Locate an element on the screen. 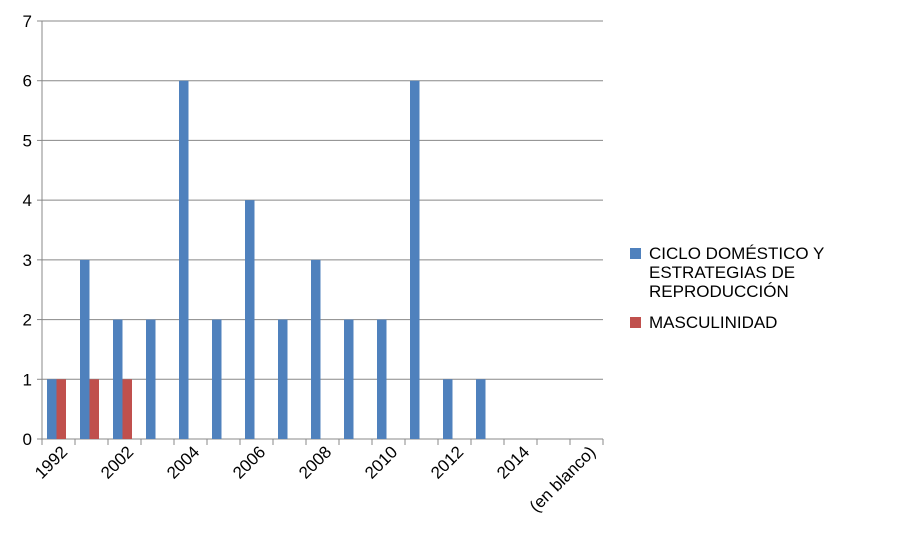 The width and height of the screenshot is (899, 560). y-tick-label: 5 is located at coordinates (27, 140).